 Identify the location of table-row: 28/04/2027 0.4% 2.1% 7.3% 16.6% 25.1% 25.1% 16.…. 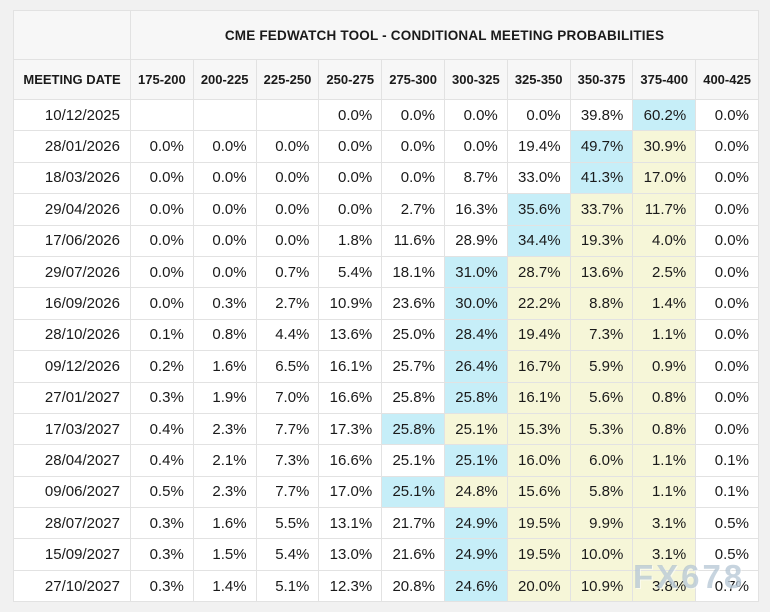
(386, 460).